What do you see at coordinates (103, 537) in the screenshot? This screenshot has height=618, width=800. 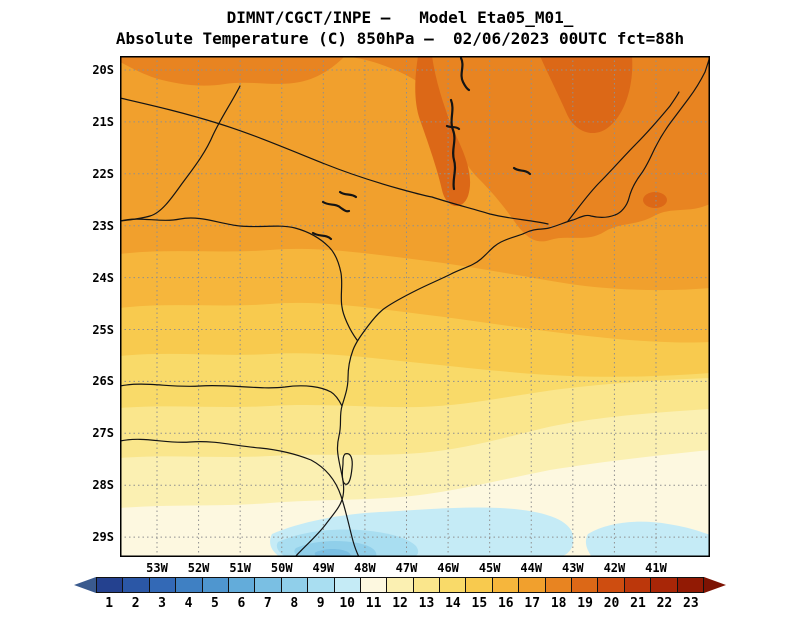 I see `y-axis-label: 29S` at bounding box center [103, 537].